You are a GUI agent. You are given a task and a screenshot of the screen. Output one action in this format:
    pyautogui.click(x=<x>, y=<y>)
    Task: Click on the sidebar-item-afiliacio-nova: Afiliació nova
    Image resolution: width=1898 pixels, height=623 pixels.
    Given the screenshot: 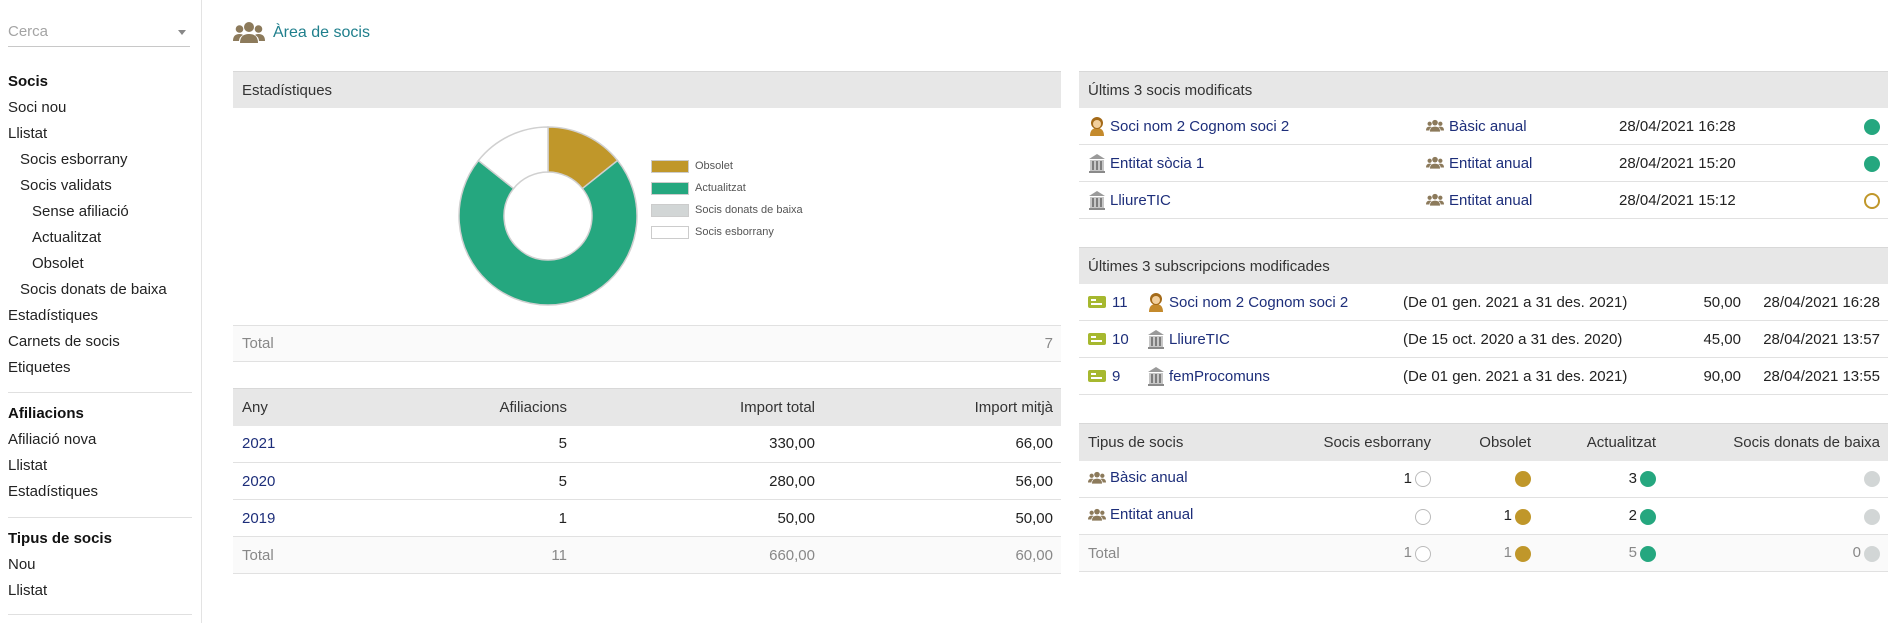 What is the action you would take?
    pyautogui.click(x=52, y=439)
    